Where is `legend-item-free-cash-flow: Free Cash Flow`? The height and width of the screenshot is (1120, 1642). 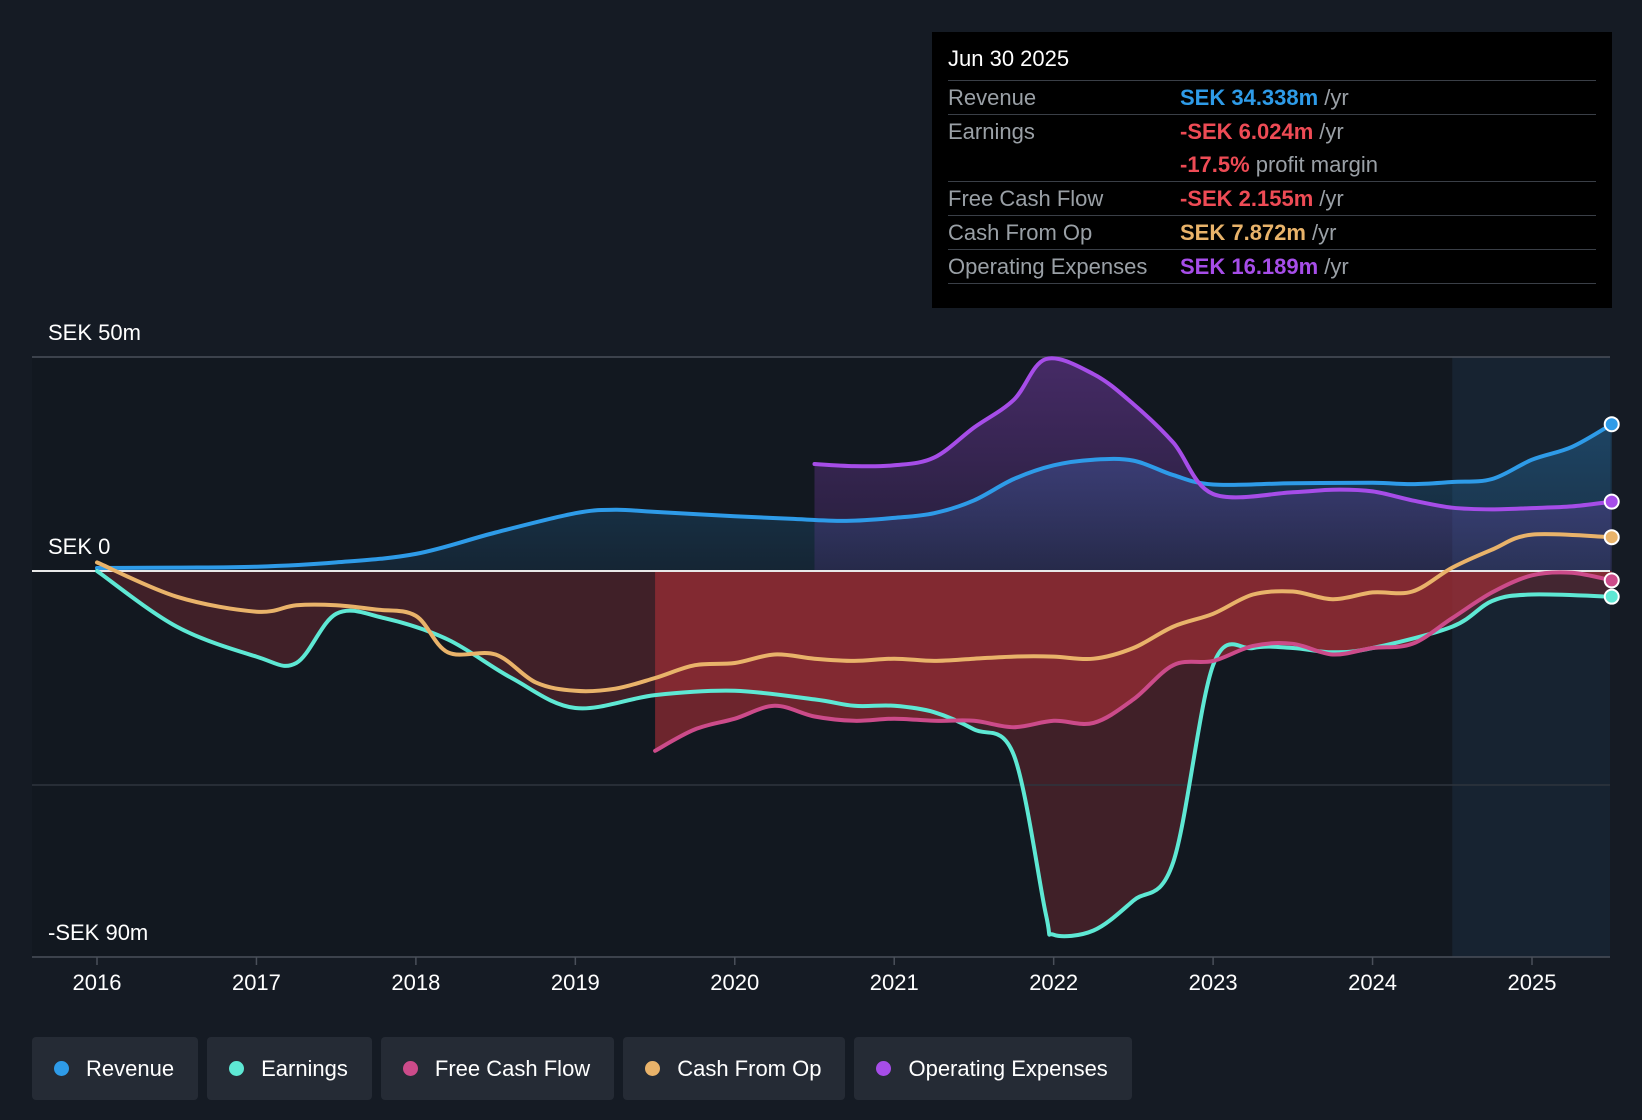 legend-item-free-cash-flow: Free Cash Flow is located at coordinates (497, 1068).